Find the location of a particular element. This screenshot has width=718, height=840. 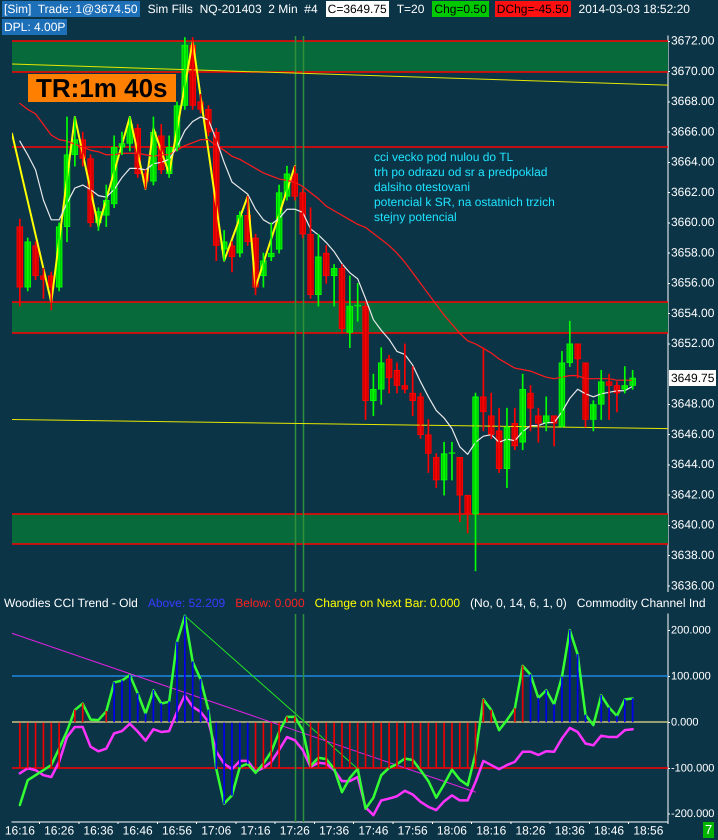

y-tick-label: 3652.00 is located at coordinates (693, 343).